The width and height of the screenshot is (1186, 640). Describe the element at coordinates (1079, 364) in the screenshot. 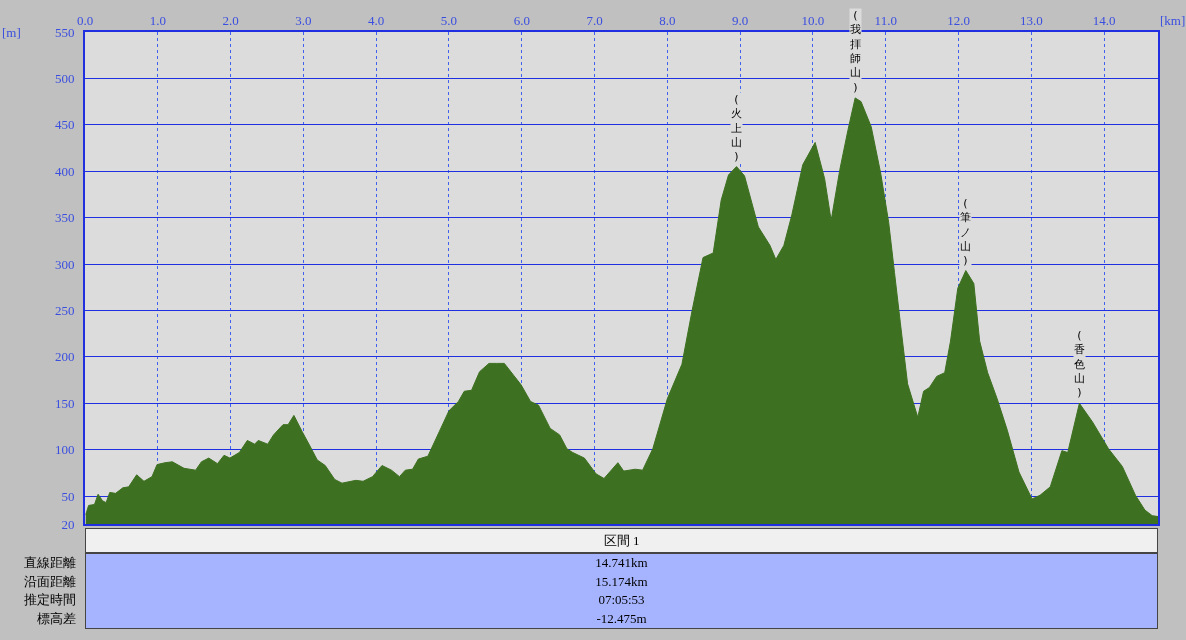

I see `annotation: (香色山)` at that location.